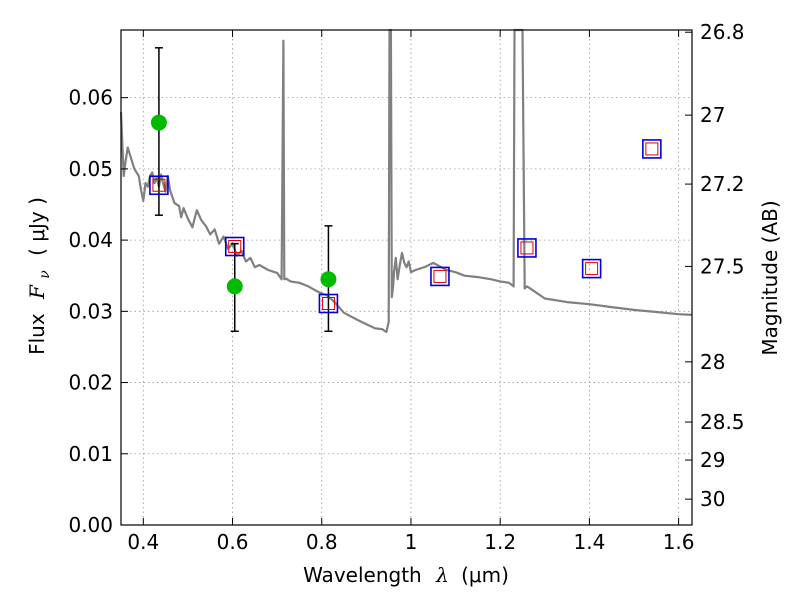 This screenshot has height=600, width=800. What do you see at coordinates (679, 542) in the screenshot?
I see `x-tick-label: 1.6` at bounding box center [679, 542].